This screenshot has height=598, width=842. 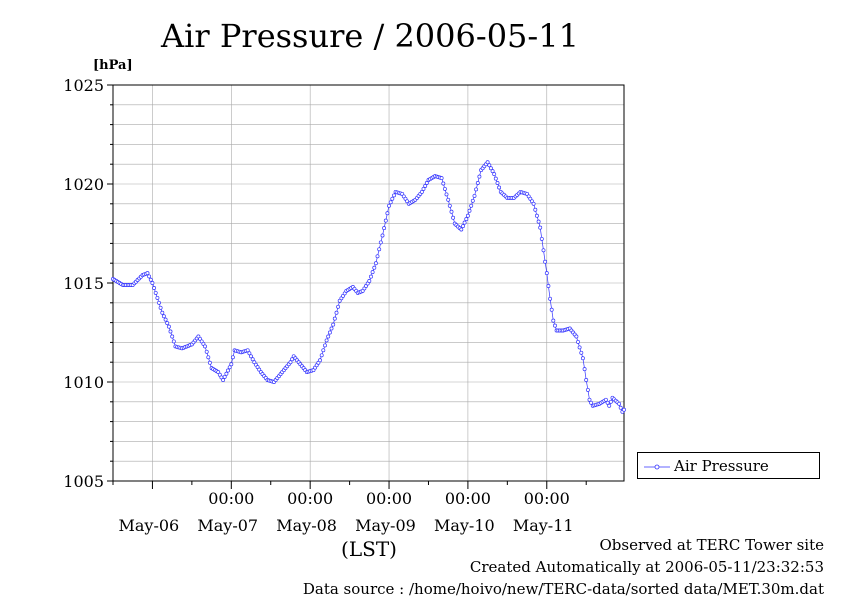 I want to click on y-tick-label: 1020, so click(x=83, y=184).